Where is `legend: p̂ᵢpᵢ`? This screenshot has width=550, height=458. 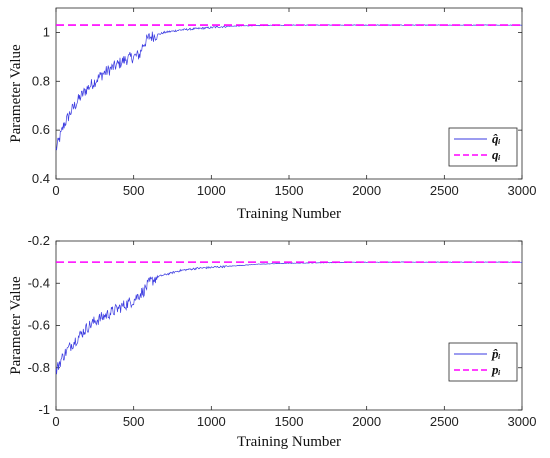 legend: p̂ᵢpᵢ is located at coordinates (483, 362).